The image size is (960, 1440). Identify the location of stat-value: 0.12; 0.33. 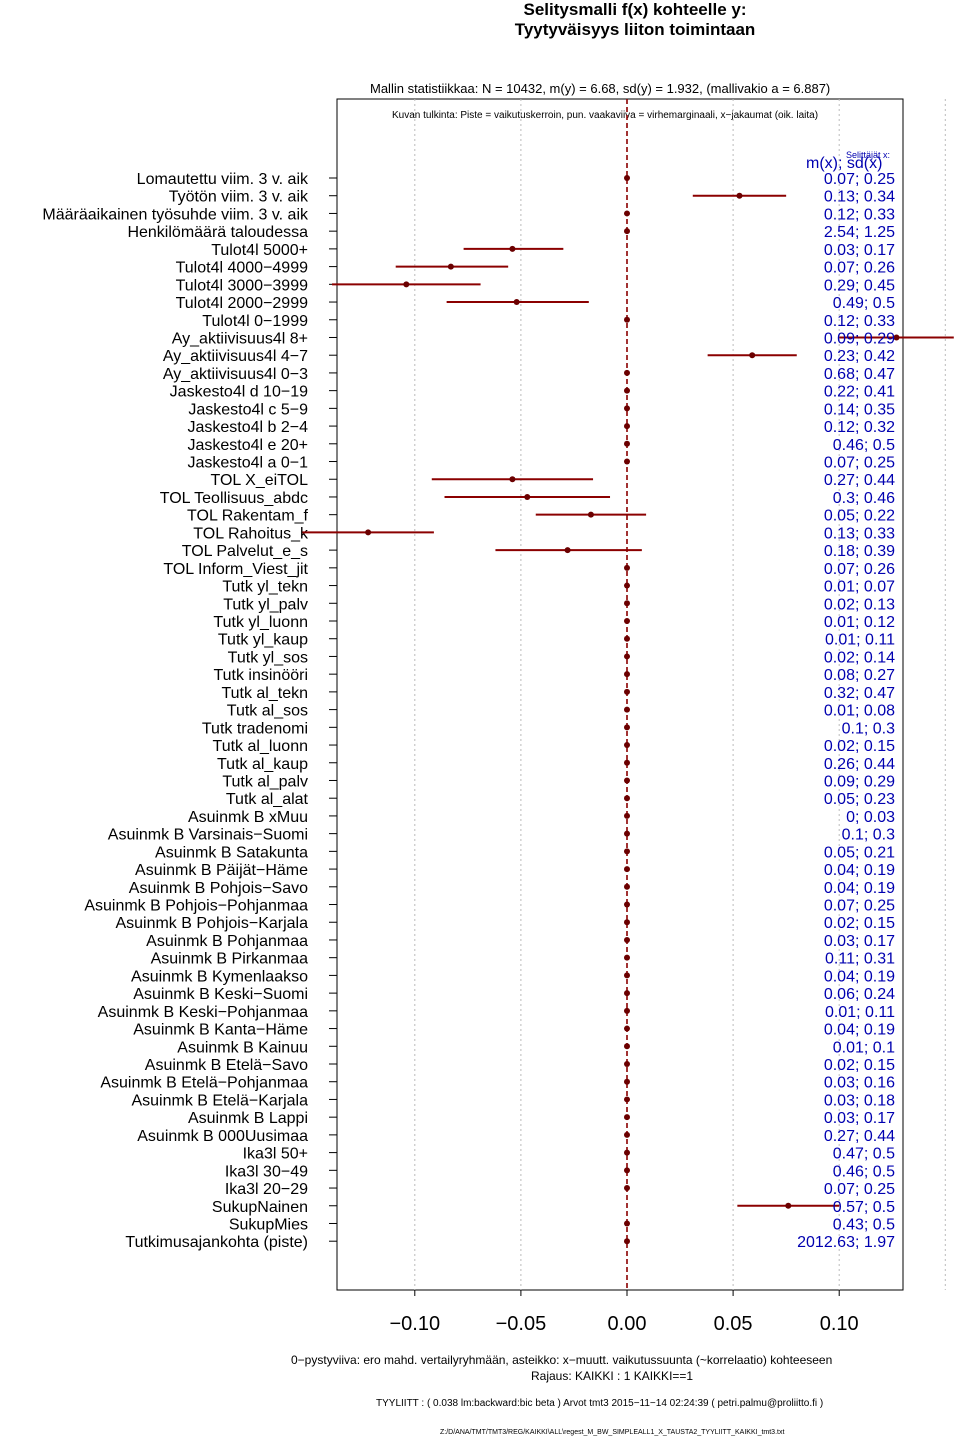
(859, 321).